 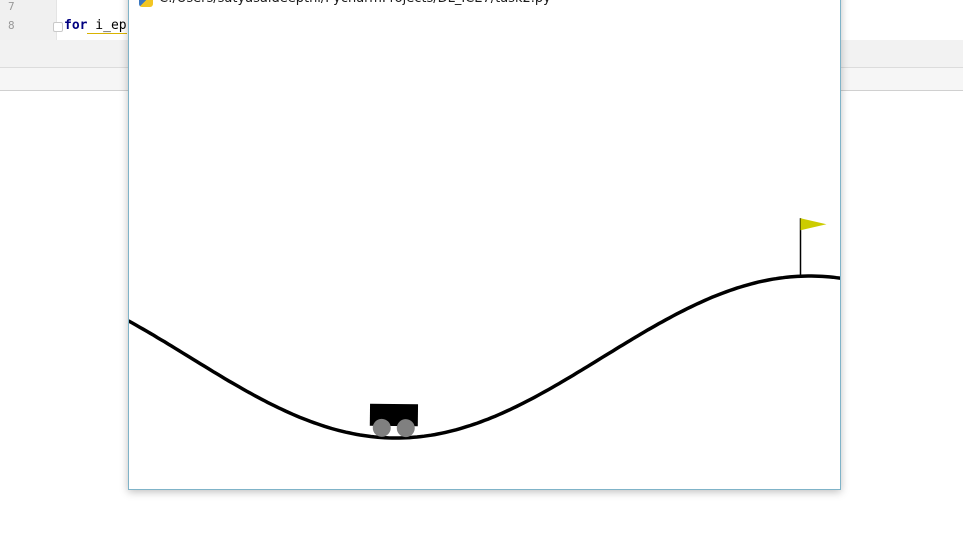 What do you see at coordinates (58, 27) in the screenshot?
I see `fold-marker-icon` at bounding box center [58, 27].